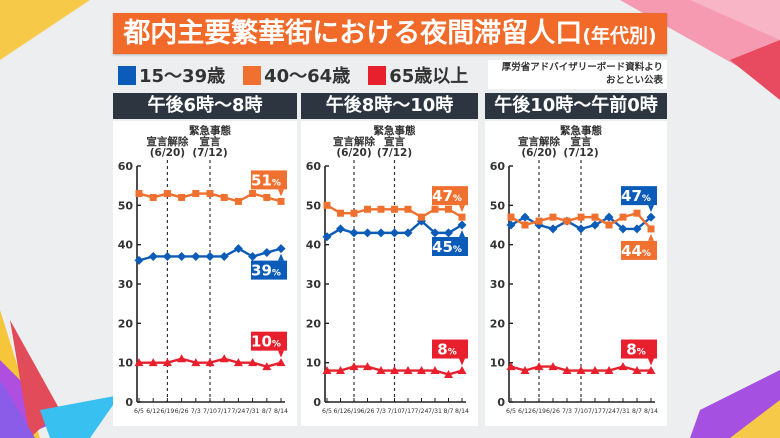  Describe the element at coordinates (267, 411) in the screenshot. I see `x-tick-label: 8/7` at that location.